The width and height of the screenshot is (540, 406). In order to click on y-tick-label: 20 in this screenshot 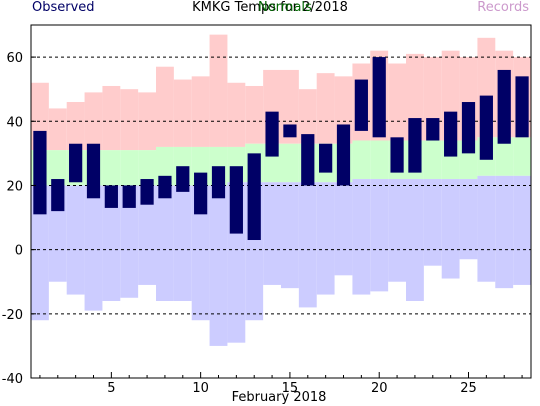, I will do `click(14, 186)`.